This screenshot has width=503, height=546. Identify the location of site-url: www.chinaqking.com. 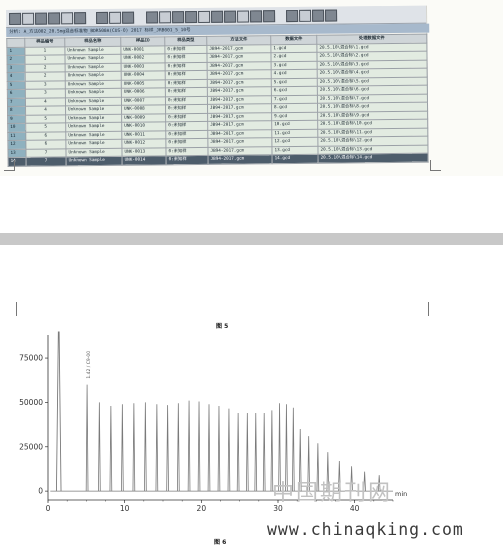
(365, 529).